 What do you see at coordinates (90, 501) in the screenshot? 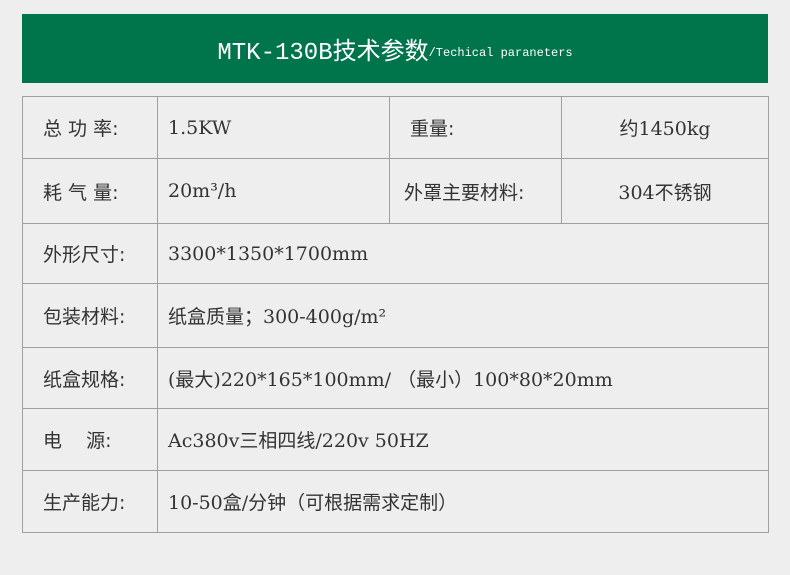
I see `spec-label: 生产能力:` at bounding box center [90, 501].